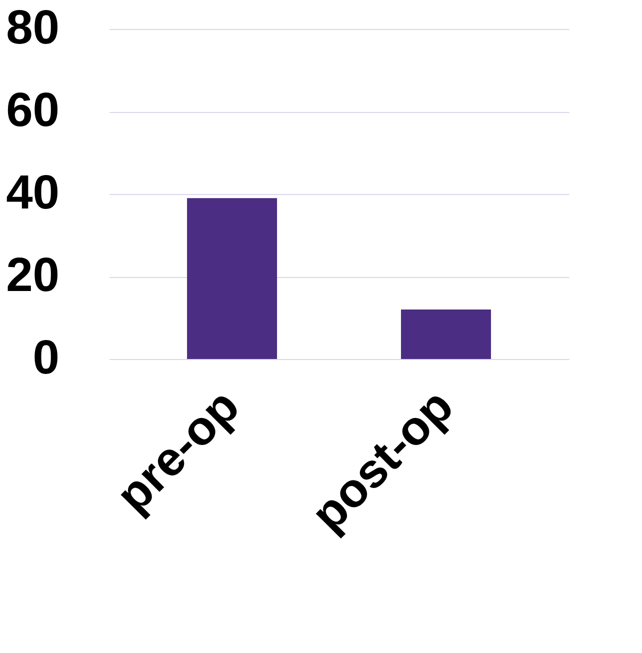 The width and height of the screenshot is (642, 653). Describe the element at coordinates (46, 358) in the screenshot. I see `y-tick-label: 0` at that location.